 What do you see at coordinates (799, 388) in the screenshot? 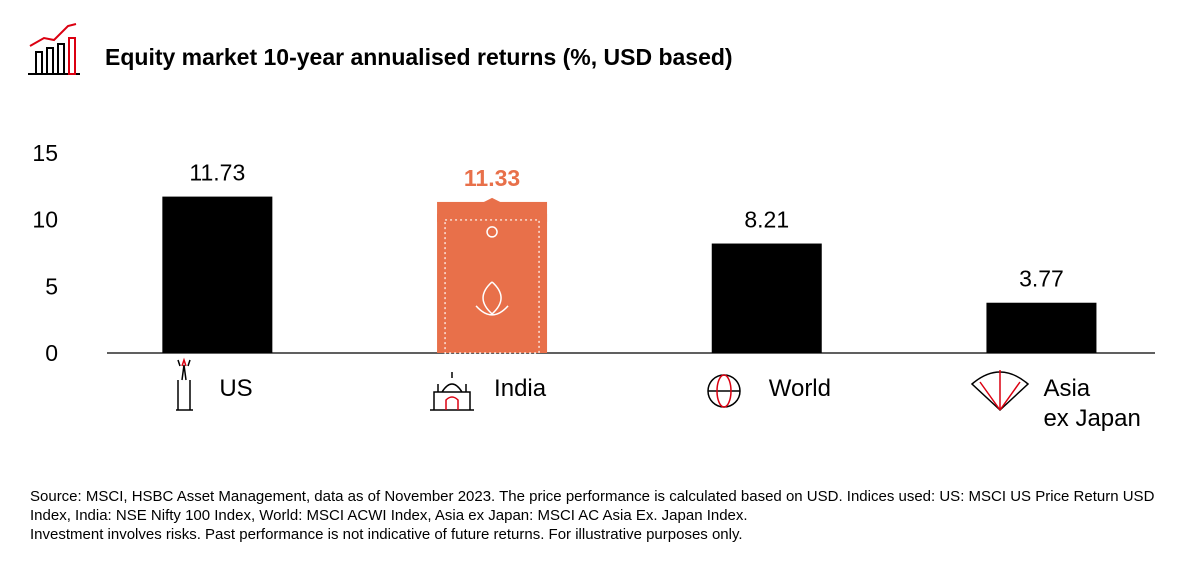
I see `x-tick-label: World` at bounding box center [799, 388].